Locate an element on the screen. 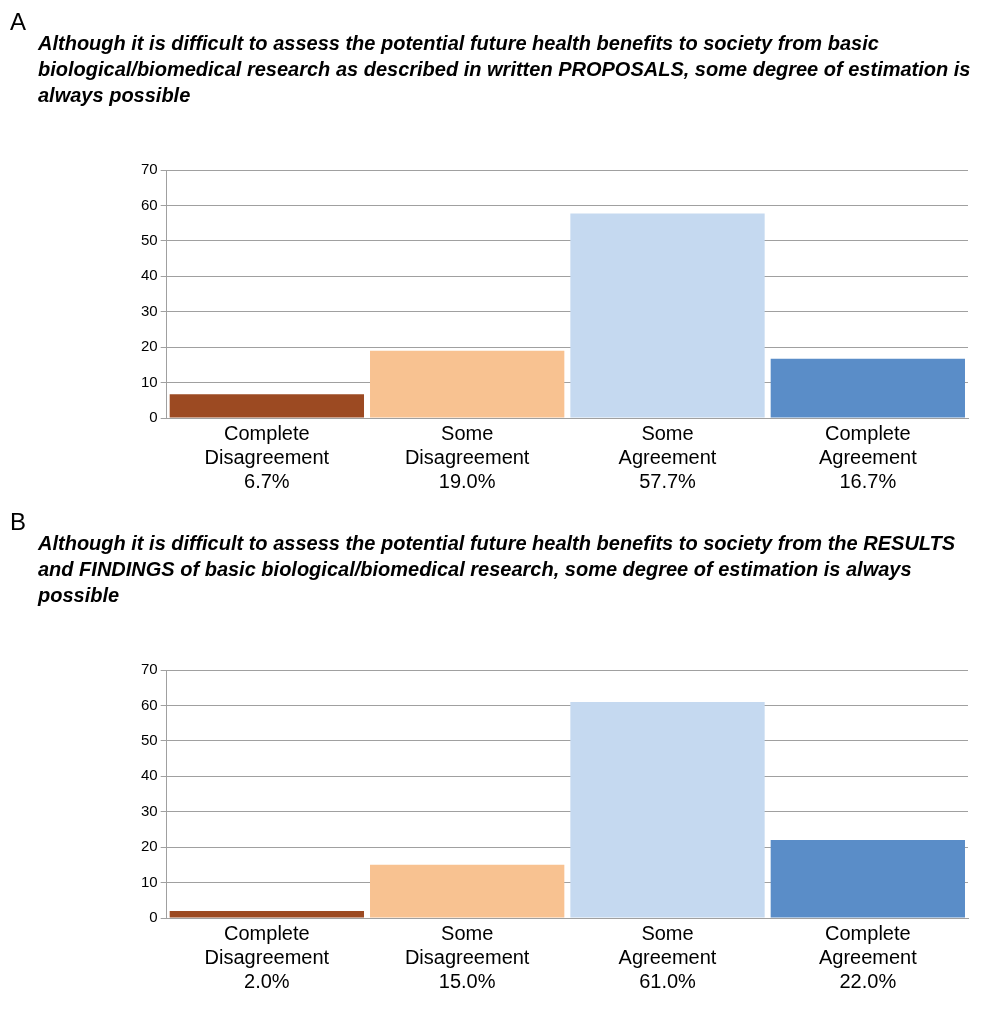 The image size is (1002, 1014). data-label: 16.7% is located at coordinates (868, 480).